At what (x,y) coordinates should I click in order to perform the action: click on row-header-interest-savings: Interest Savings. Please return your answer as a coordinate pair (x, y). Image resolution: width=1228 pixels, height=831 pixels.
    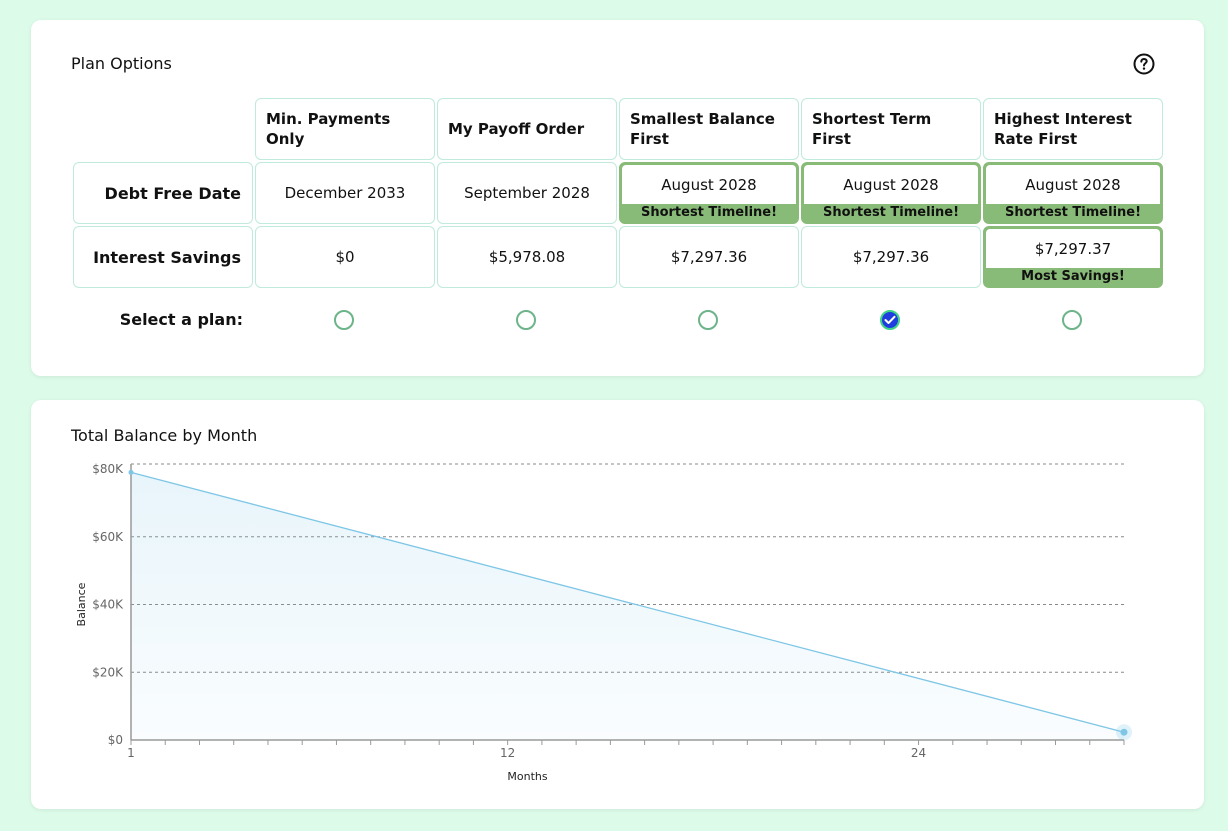
    Looking at the image, I should click on (163, 257).